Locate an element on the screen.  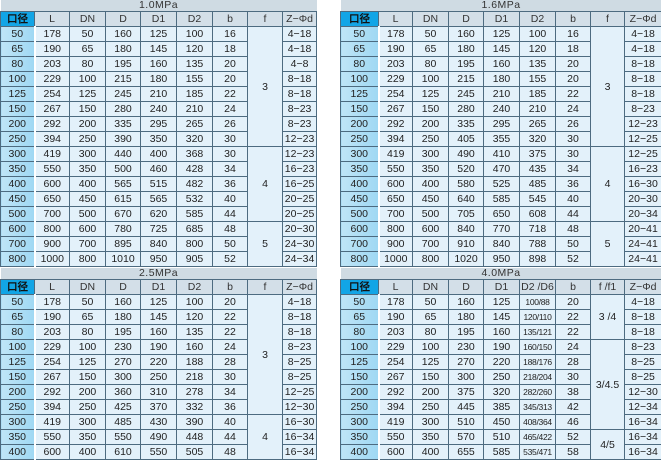
cell-l: 550 is located at coordinates (395, 169).